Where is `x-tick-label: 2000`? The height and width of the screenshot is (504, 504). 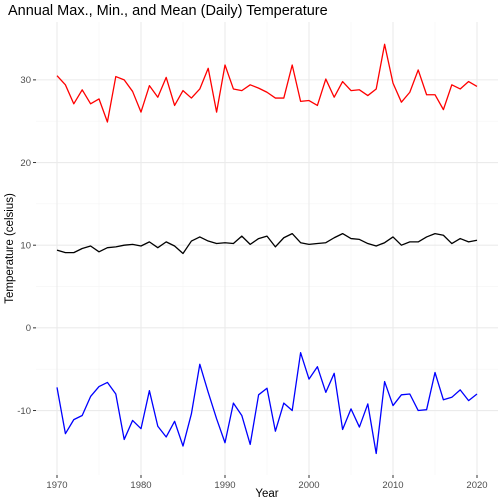 x-tick-label: 2000 is located at coordinates (308, 485).